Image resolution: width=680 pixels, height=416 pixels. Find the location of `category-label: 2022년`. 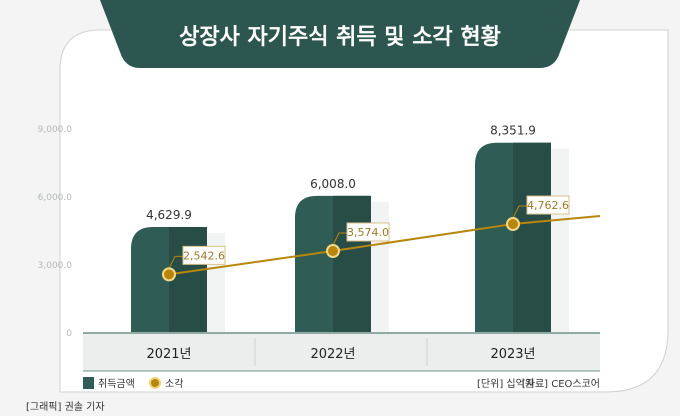

category-label: 2022년 is located at coordinates (332, 354).